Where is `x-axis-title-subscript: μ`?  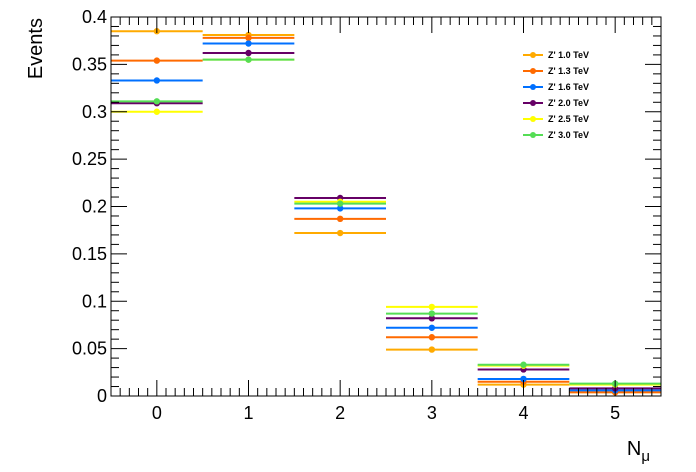
x-axis-title-subscript: μ is located at coordinates (645, 456).